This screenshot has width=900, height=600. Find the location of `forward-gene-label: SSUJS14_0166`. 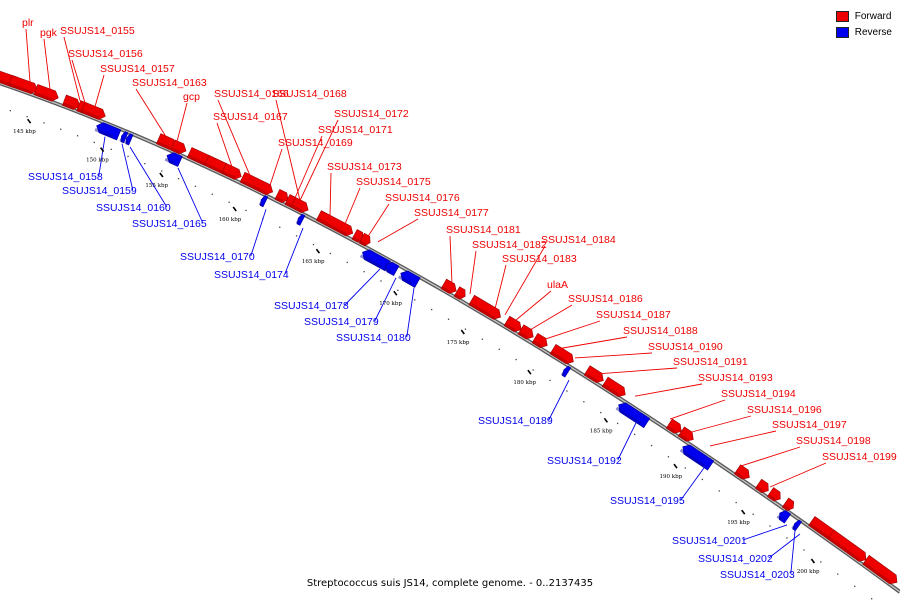

forward-gene-label: SSUJS14_0166 is located at coordinates (251, 94).